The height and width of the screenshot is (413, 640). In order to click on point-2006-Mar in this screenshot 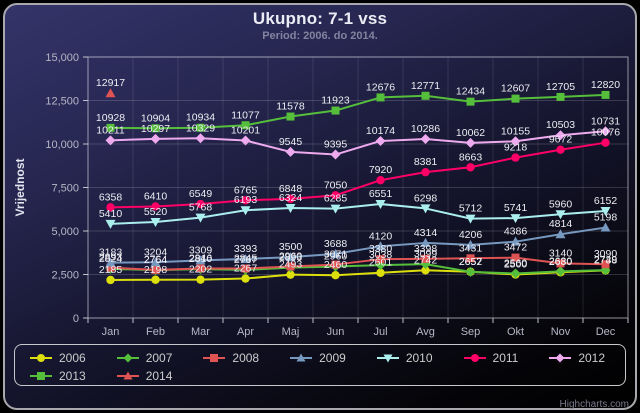, I will do `click(200, 279)`.